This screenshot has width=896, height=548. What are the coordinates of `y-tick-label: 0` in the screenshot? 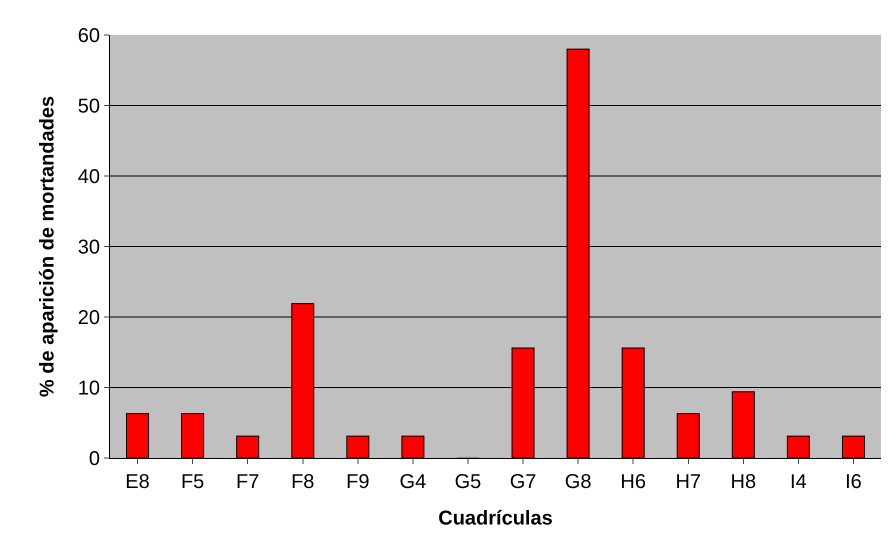 It's located at (94, 459).